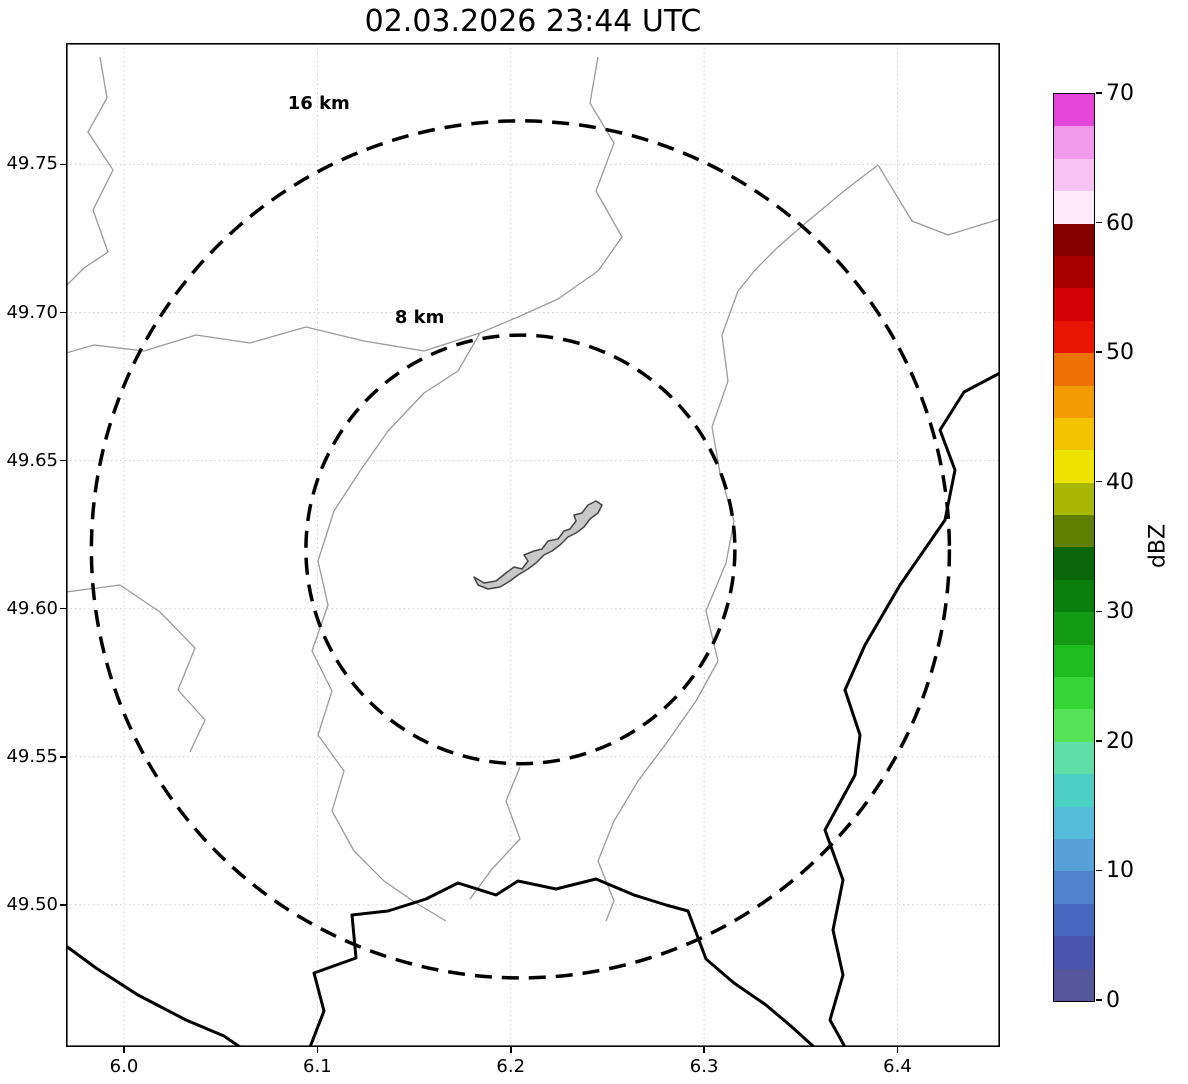  What do you see at coordinates (1120, 482) in the screenshot?
I see `colorbar-tick-label: 40` at bounding box center [1120, 482].